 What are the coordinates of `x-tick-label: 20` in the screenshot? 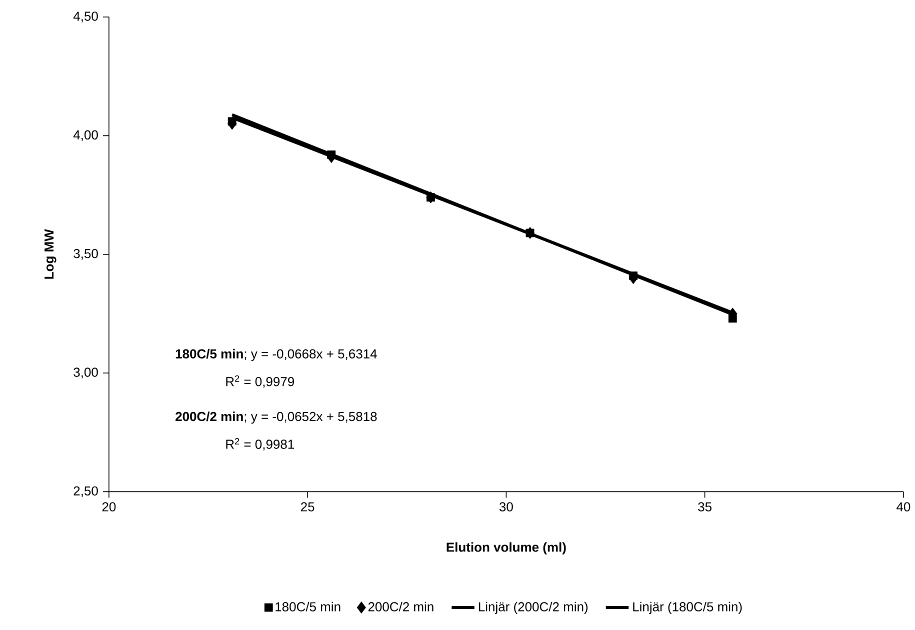 It's located at (109, 507).